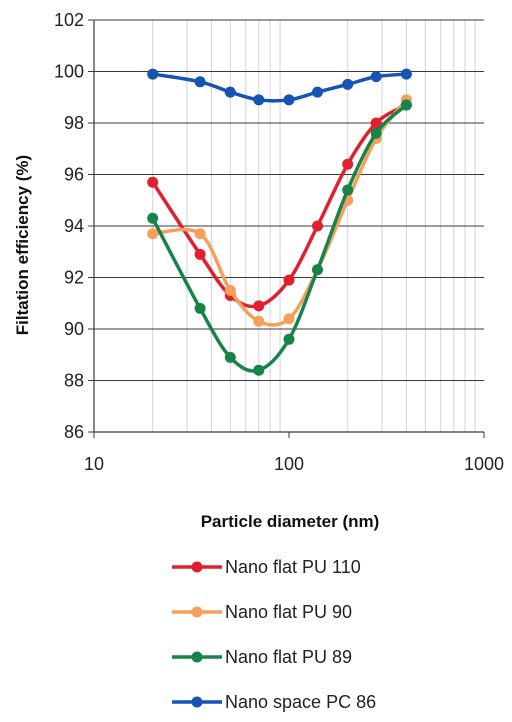 The width and height of the screenshot is (512, 722). What do you see at coordinates (94, 464) in the screenshot?
I see `x-tick-label: 10` at bounding box center [94, 464].